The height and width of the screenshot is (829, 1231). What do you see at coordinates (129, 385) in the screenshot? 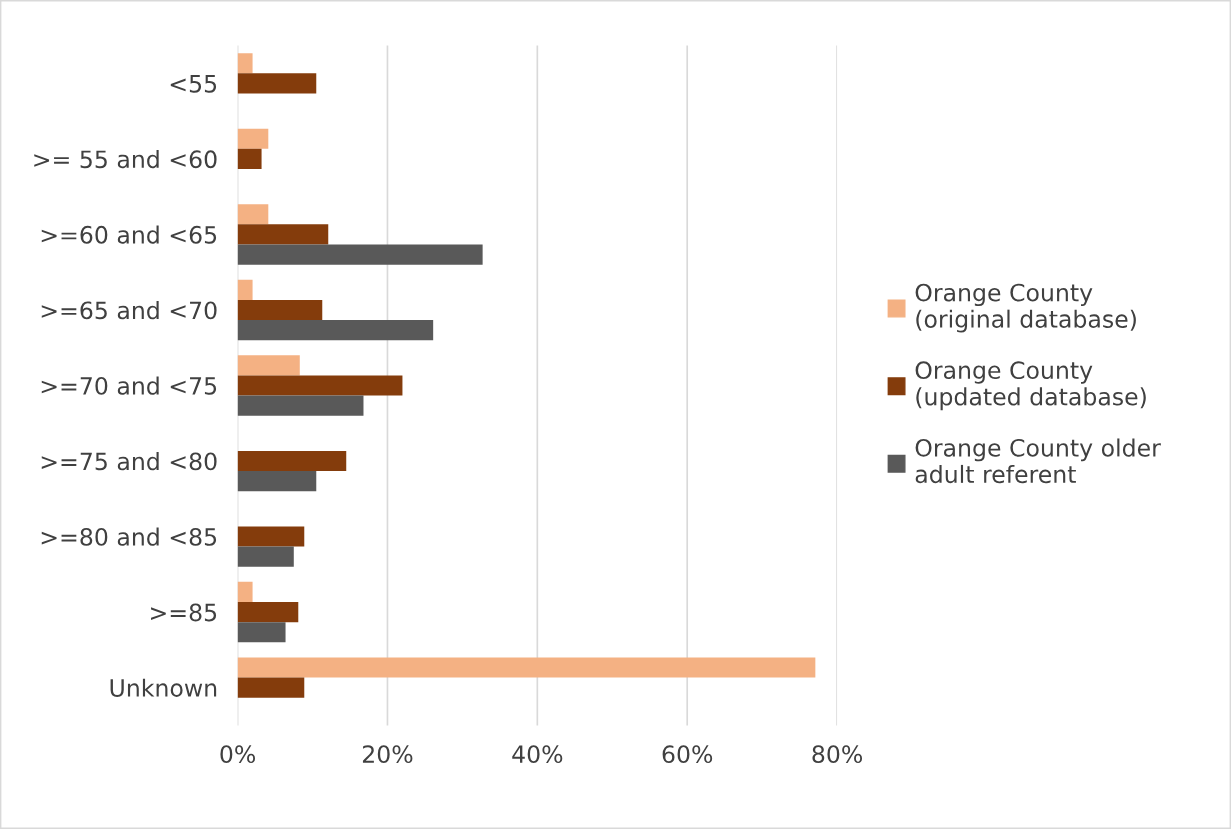
I see `y-tick-label: >=70 and <75` at bounding box center [129, 385].